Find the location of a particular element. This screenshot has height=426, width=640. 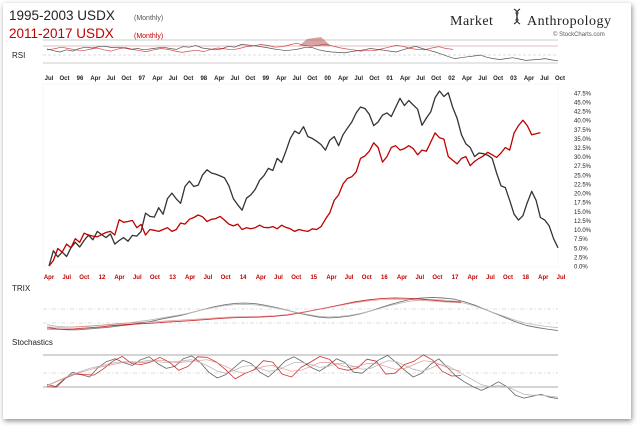

trix-line-1995 is located at coordinates (302, 314).